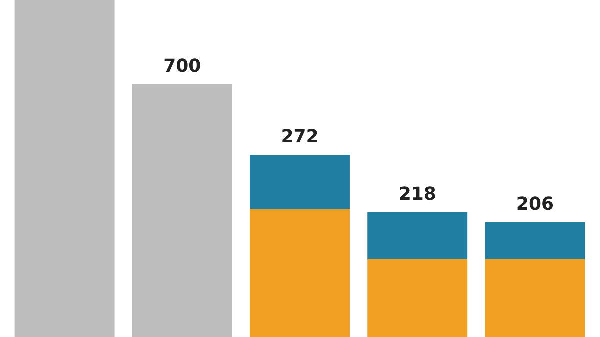 The height and width of the screenshot is (337, 600). I want to click on annotation: 700, so click(183, 66).